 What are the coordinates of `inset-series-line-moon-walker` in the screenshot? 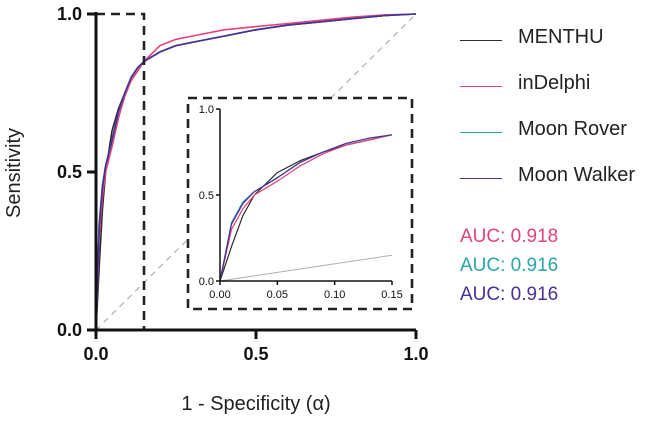 It's located at (306, 208).